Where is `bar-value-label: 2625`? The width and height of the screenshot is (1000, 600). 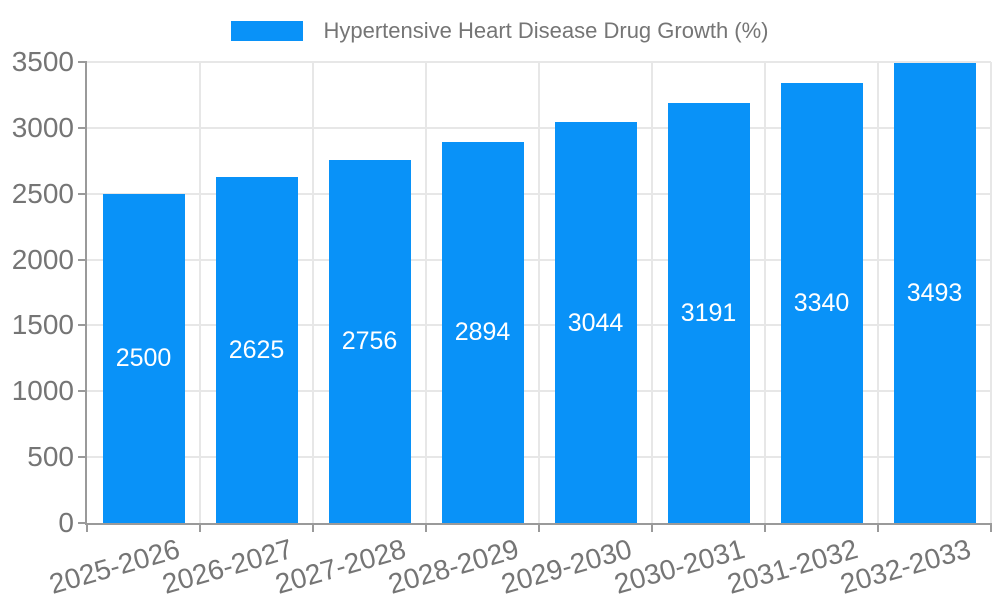
bar-value-label: 2625 is located at coordinates (256, 350).